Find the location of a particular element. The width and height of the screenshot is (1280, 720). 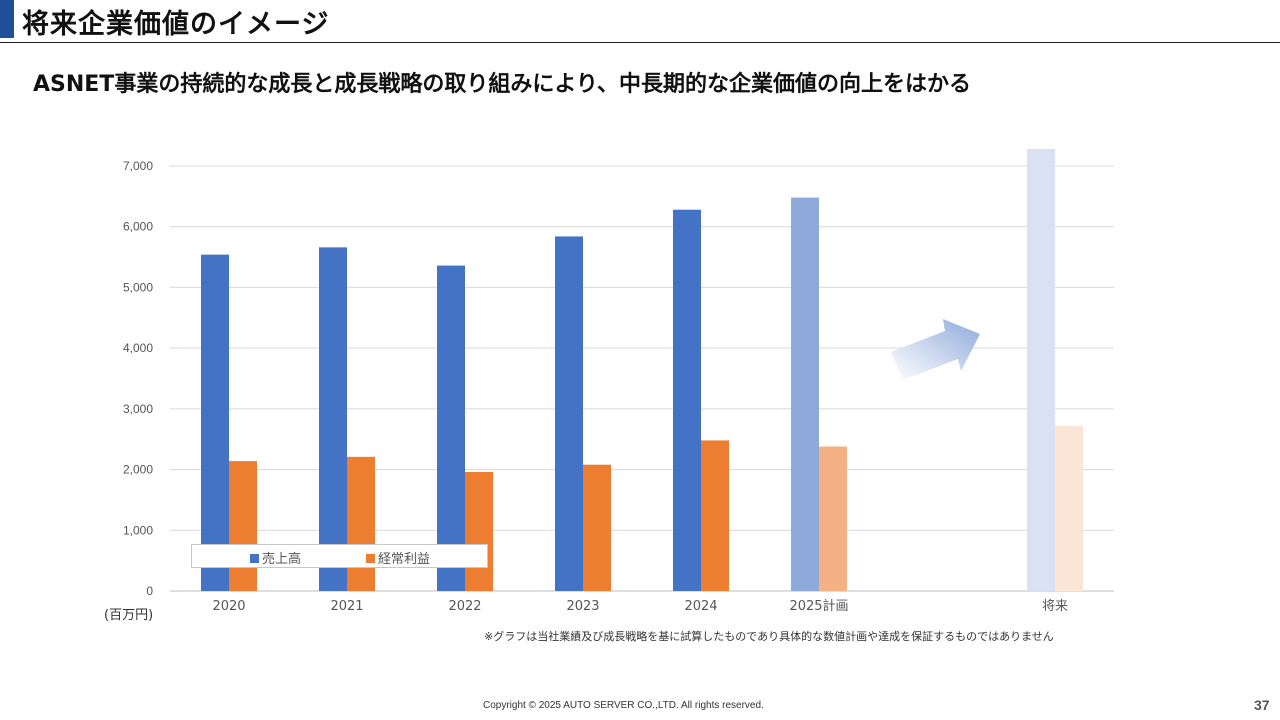

x-category-label: 2021 is located at coordinates (346, 606).